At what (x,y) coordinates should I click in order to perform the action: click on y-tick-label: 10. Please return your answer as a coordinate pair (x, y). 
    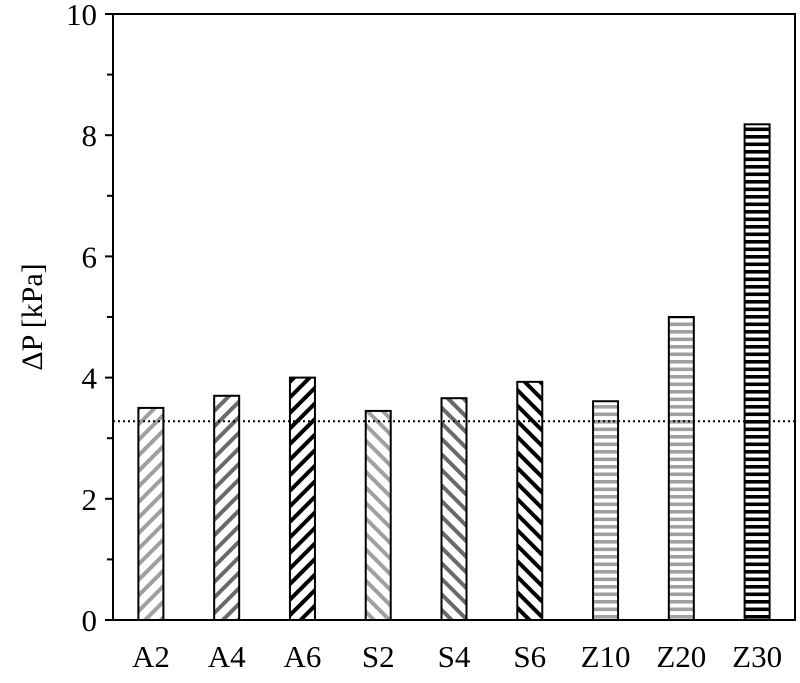
    Looking at the image, I should click on (81, 16).